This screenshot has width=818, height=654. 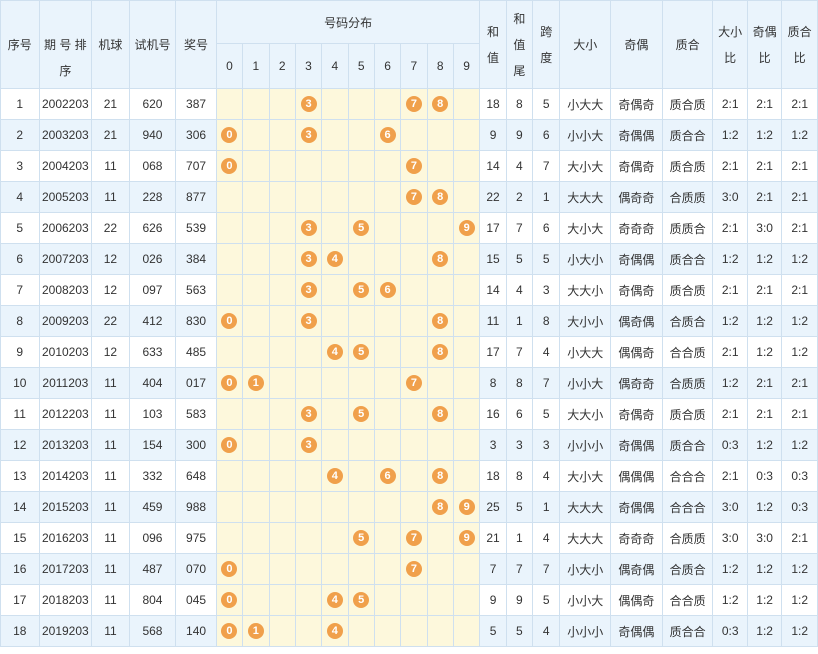 What do you see at coordinates (730, 569) in the screenshot?
I see `cell-size-ratio: 1:2` at bounding box center [730, 569].